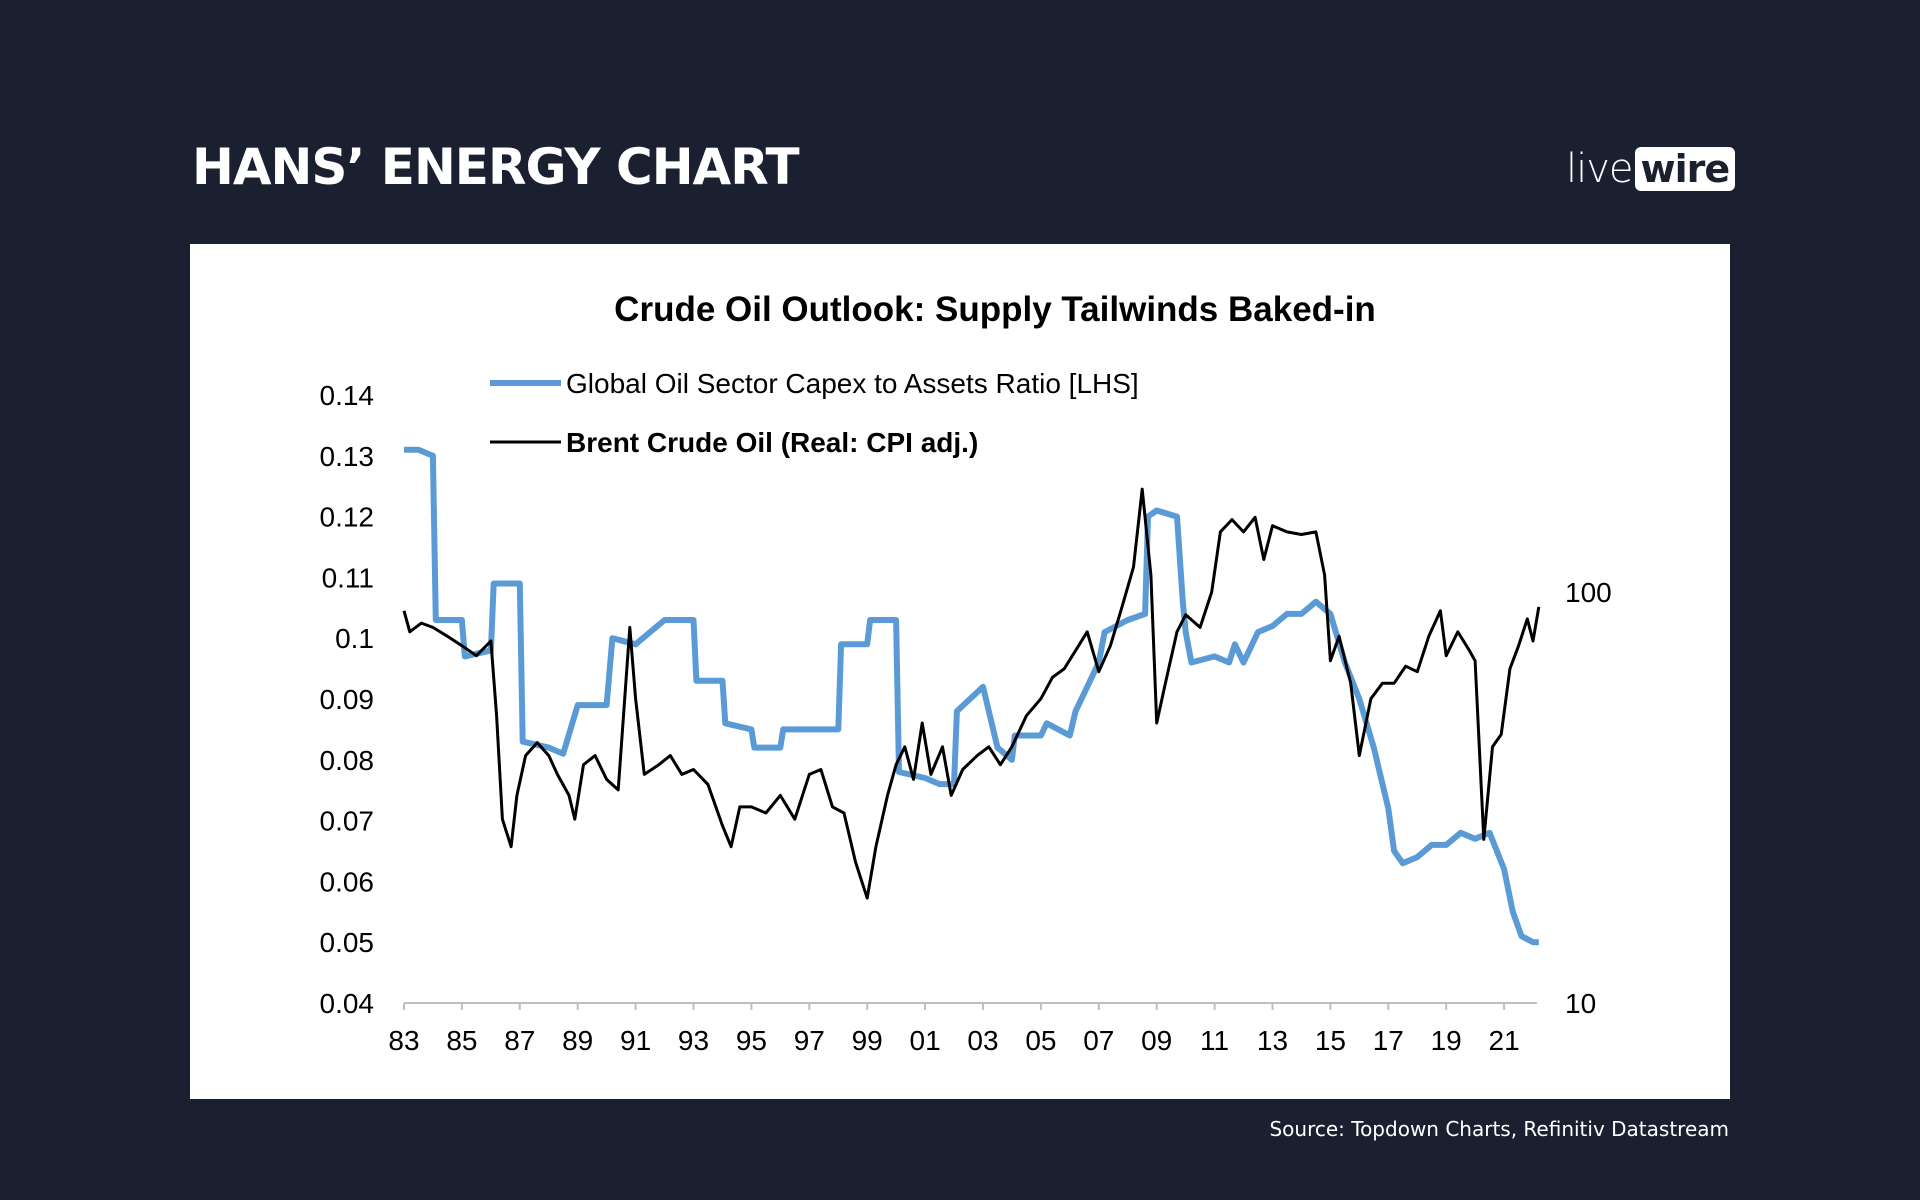 Image resolution: width=1920 pixels, height=1200 pixels. Describe the element at coordinates (347, 699) in the screenshot. I see `y-left-tick-label: 0.09` at that location.